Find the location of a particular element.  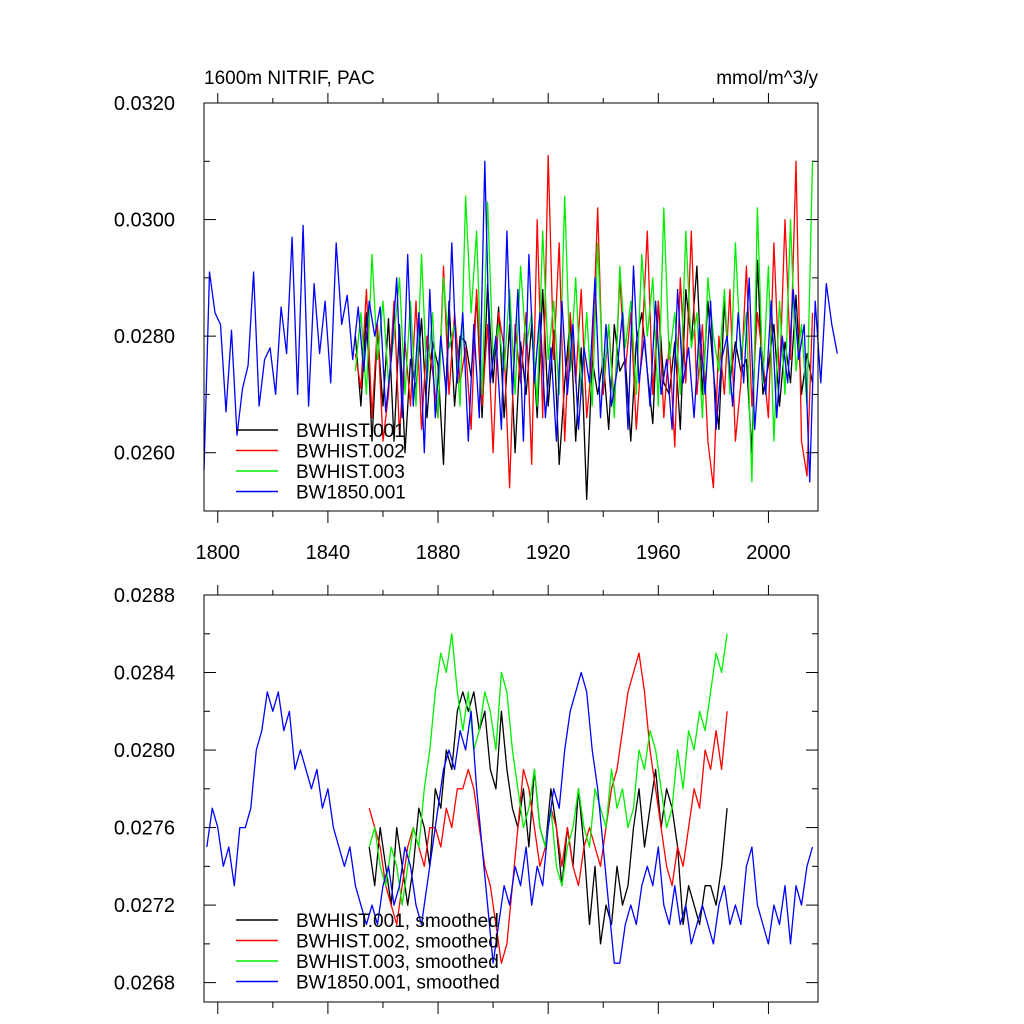

top-panel-units: mmol/m^3/y is located at coordinates (767, 78).